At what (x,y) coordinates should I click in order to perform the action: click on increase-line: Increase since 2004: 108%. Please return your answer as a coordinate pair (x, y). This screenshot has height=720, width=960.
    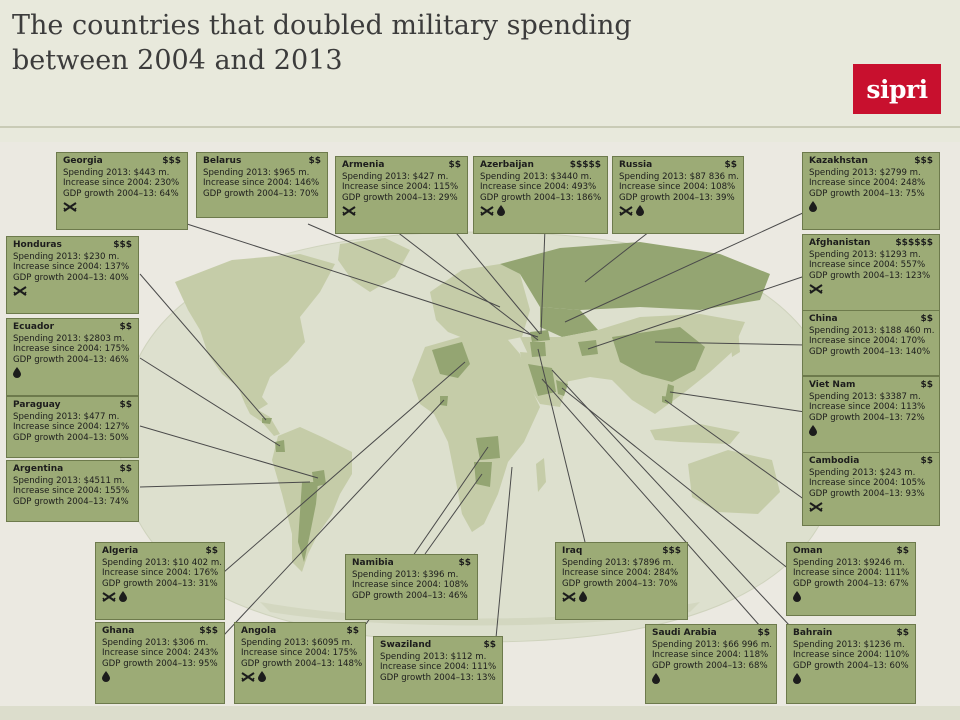
    Looking at the image, I should click on (677, 187).